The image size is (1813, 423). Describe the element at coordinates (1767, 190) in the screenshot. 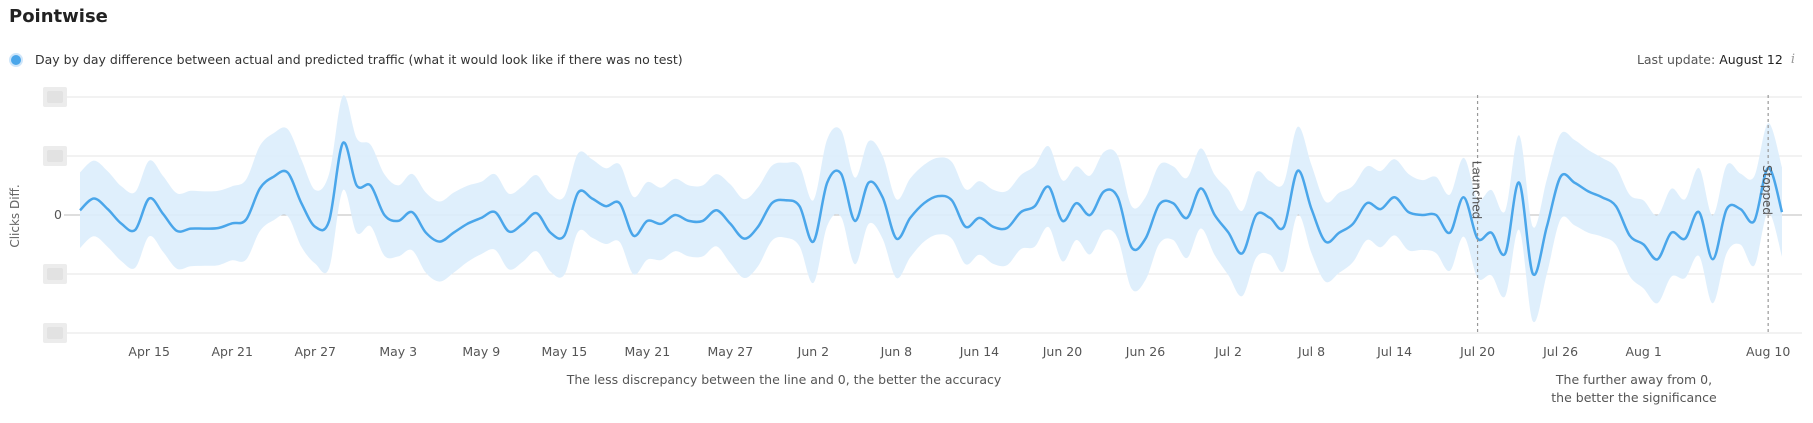

I see `marker-label: Stopped` at that location.